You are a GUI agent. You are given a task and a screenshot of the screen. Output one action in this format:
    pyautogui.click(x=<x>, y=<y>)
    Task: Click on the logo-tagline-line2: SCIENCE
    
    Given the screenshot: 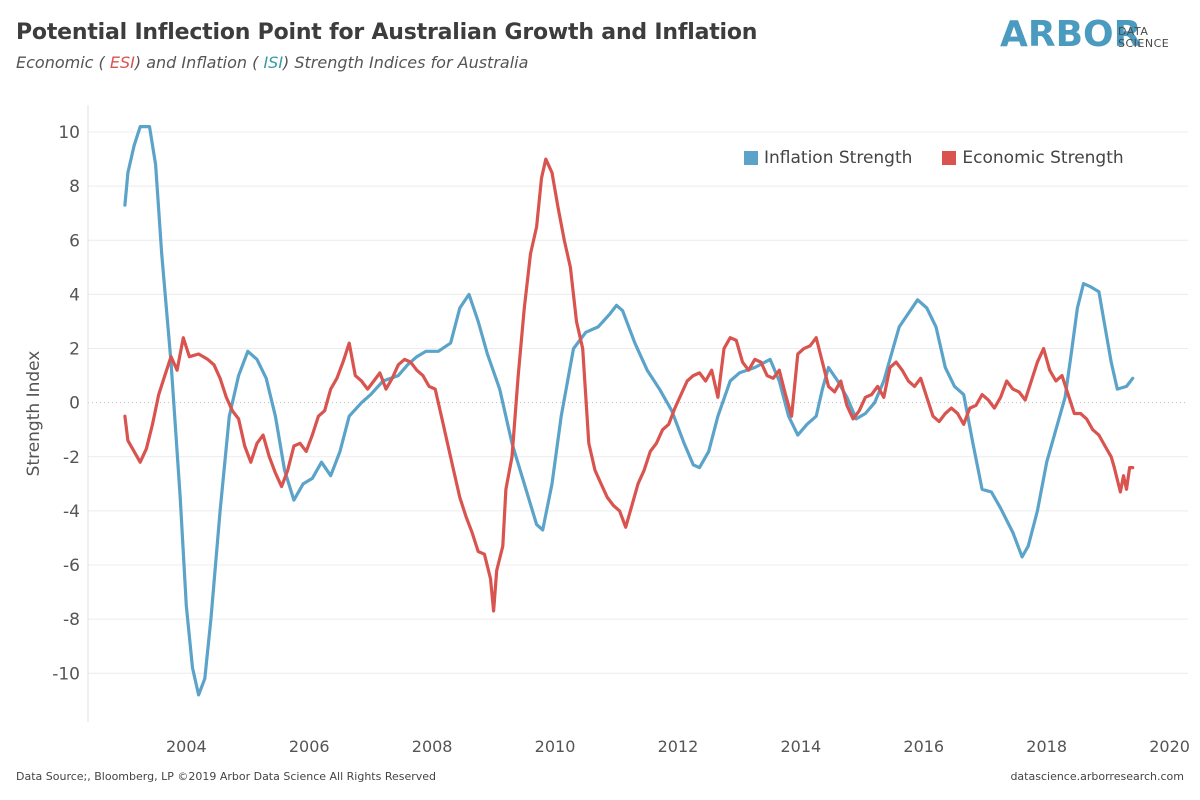 What is the action you would take?
    pyautogui.click(x=1144, y=43)
    